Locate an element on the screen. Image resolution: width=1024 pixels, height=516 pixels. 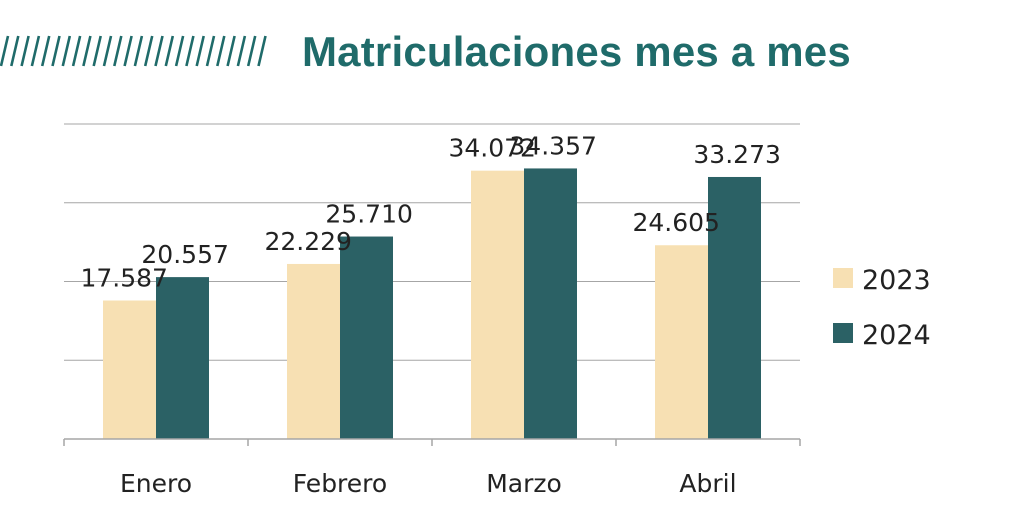
x-axis is located at coordinates (432, 442).